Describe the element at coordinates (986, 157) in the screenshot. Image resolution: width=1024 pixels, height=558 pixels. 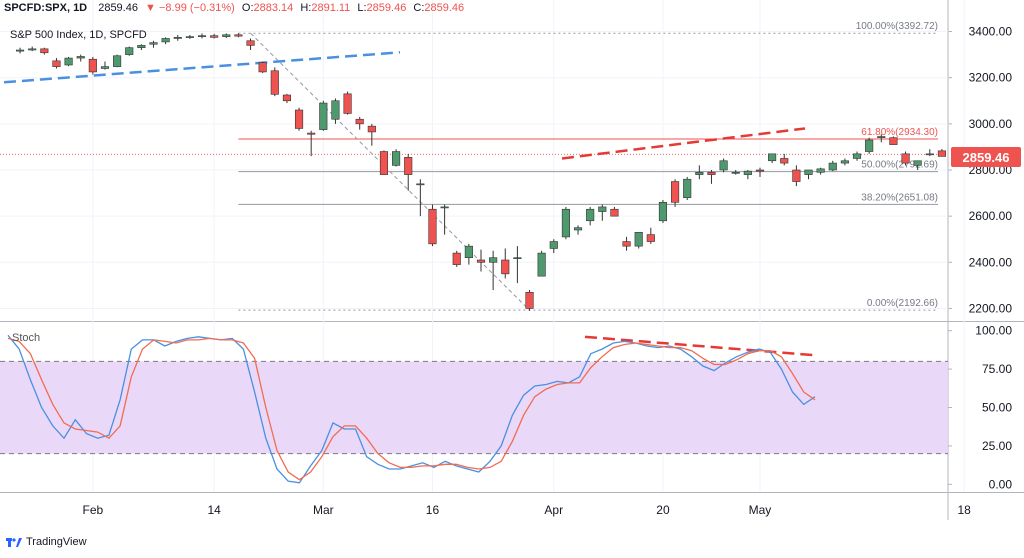
I see `last-price-tag-value: 2859.46` at that location.